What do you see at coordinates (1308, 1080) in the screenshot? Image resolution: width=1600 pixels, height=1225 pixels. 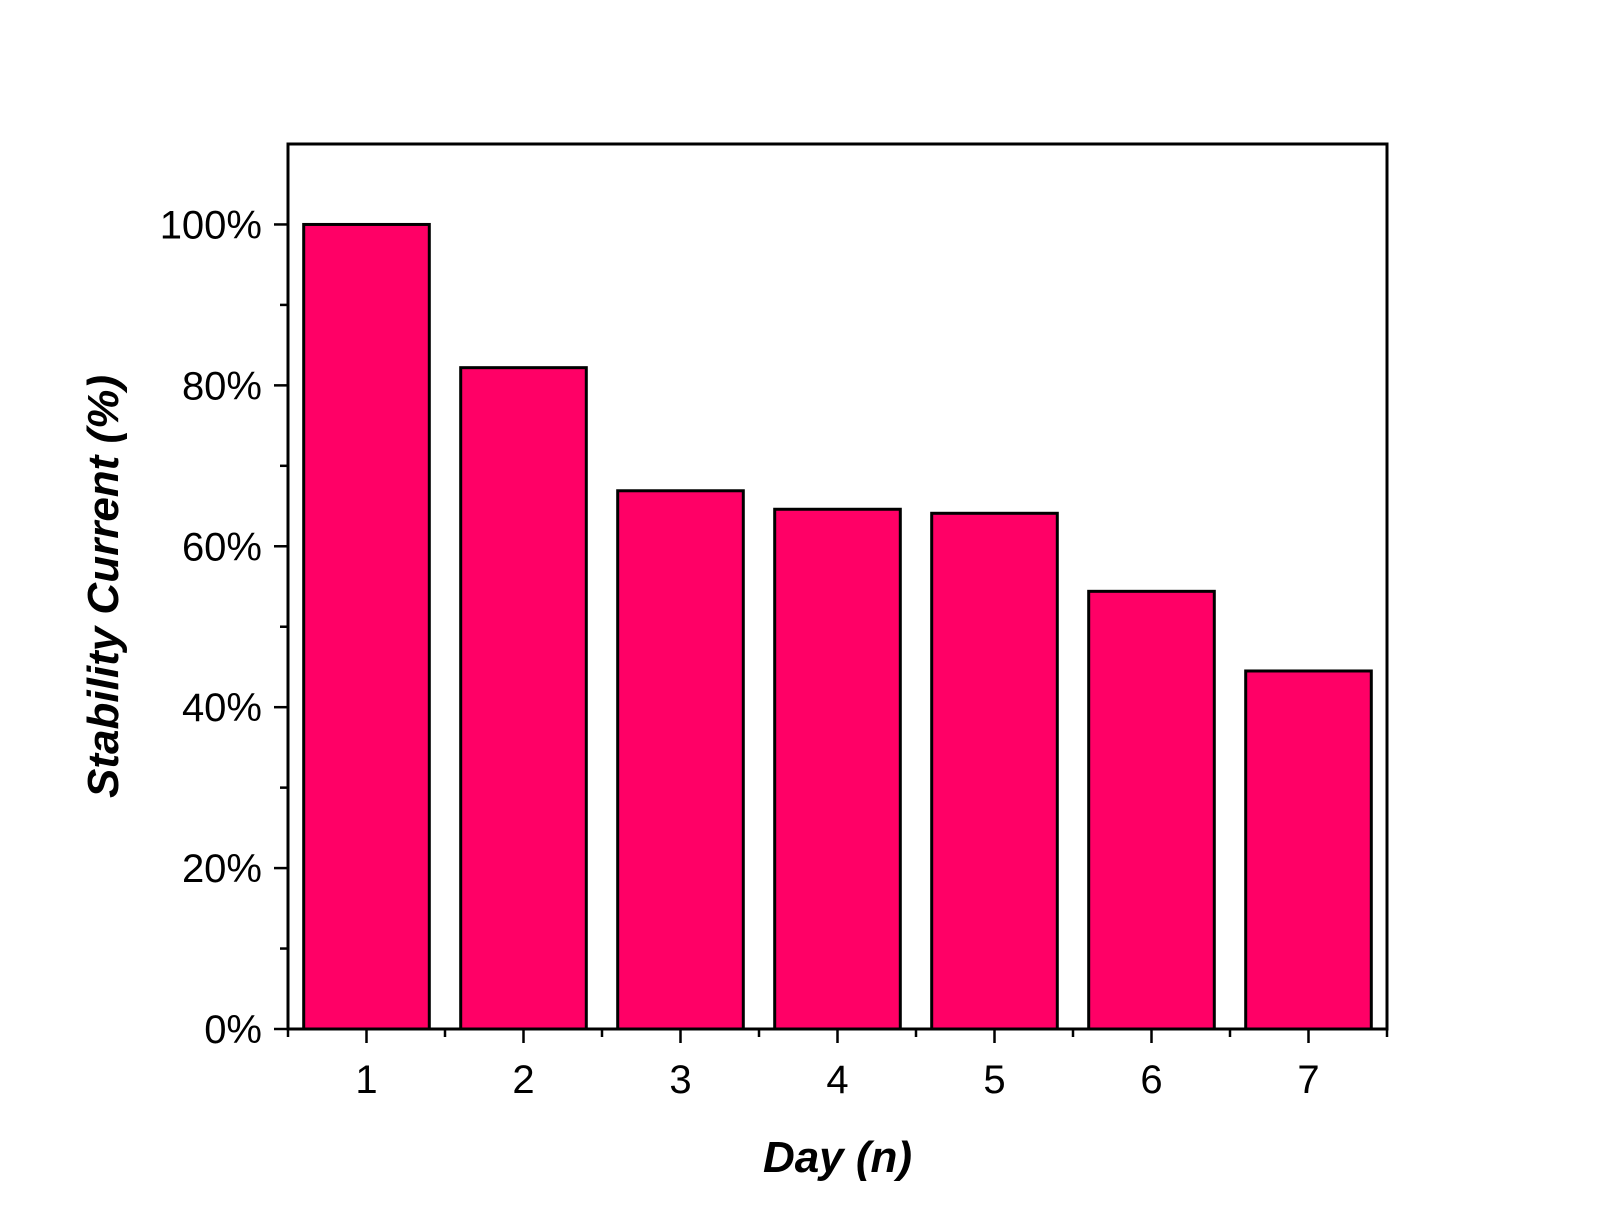 I see `x-tick-label: 7` at bounding box center [1308, 1080].